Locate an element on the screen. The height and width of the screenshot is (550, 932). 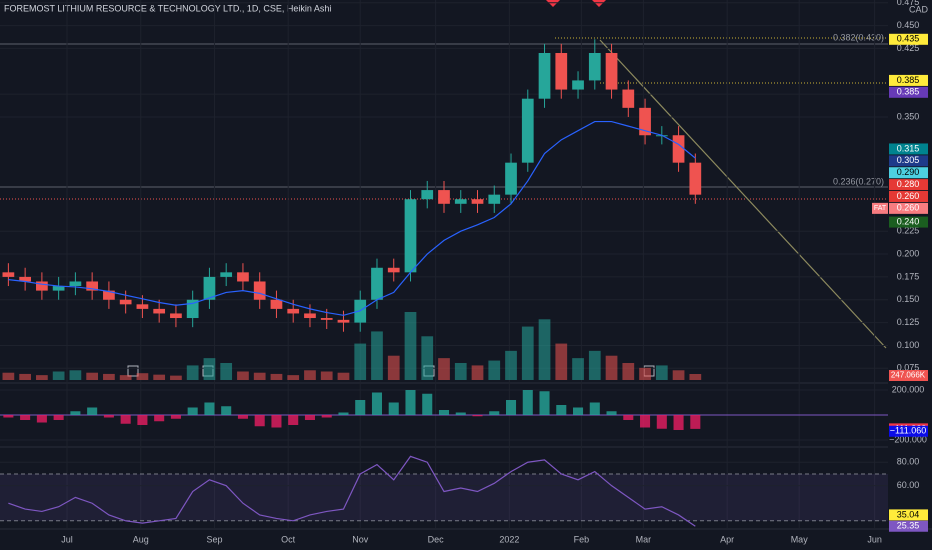
y-tick-label: 0.075 is located at coordinates (908, 368).